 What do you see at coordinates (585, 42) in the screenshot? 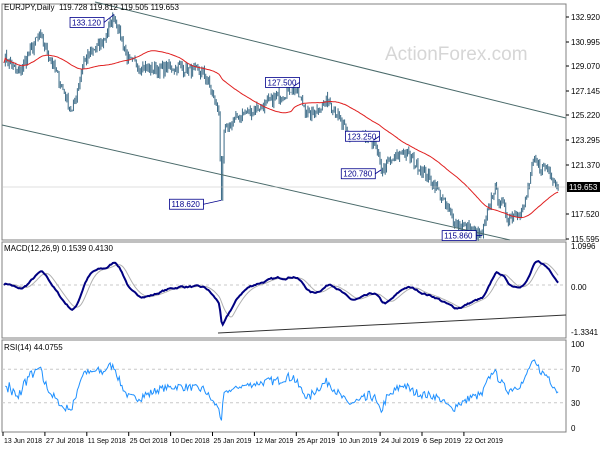
I see `price-tick-label: 130.995` at bounding box center [585, 42].